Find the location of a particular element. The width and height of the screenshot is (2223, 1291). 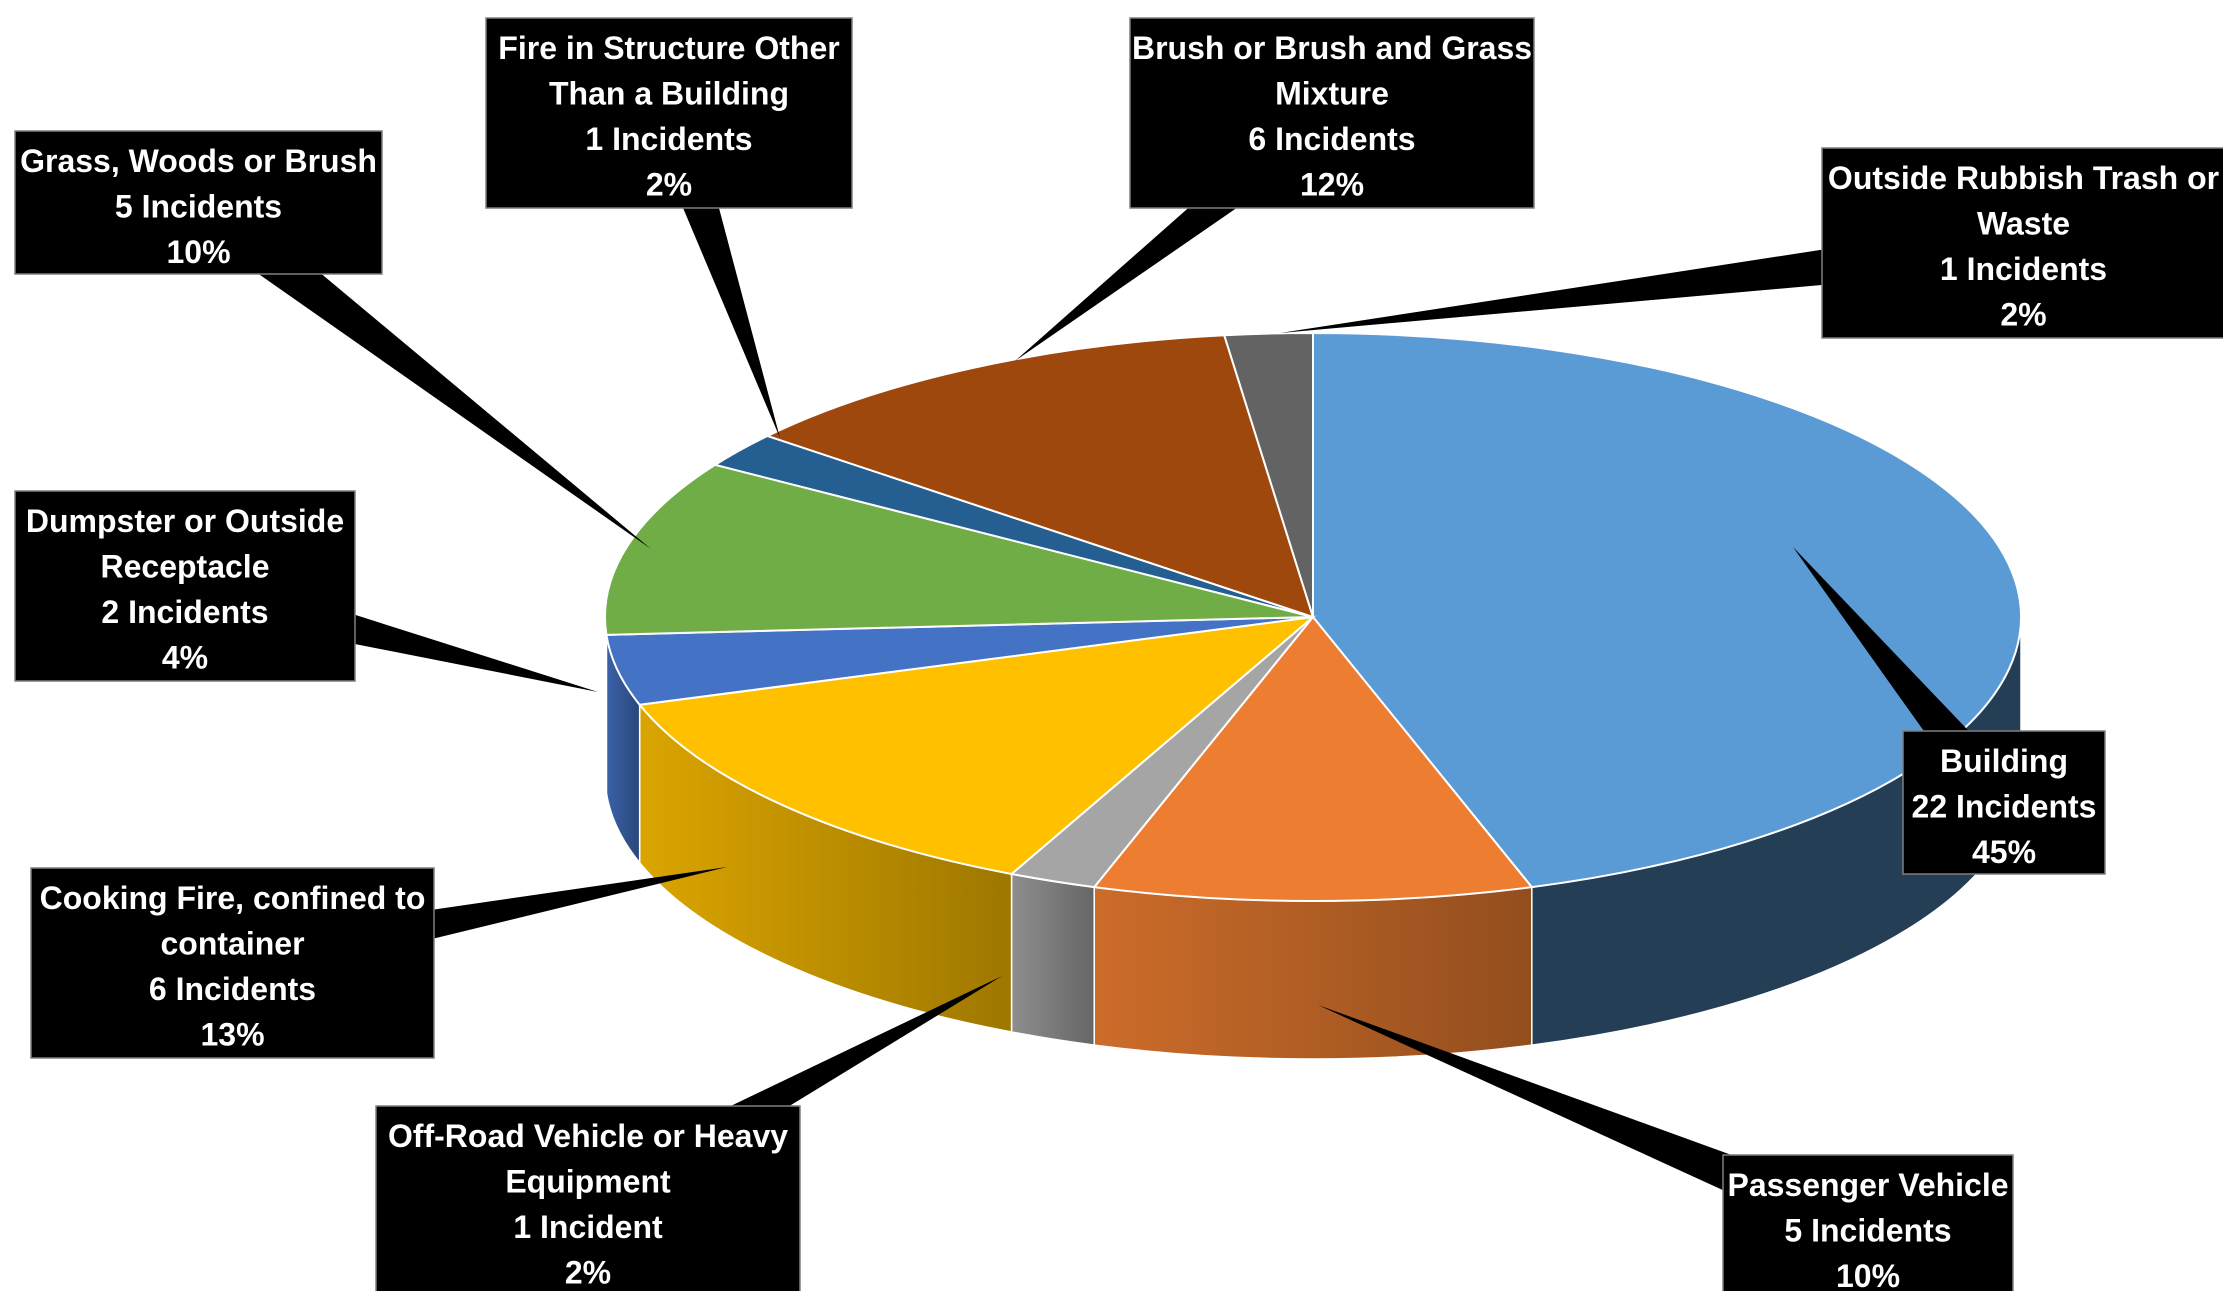

slice-label: Equipment is located at coordinates (588, 1182).